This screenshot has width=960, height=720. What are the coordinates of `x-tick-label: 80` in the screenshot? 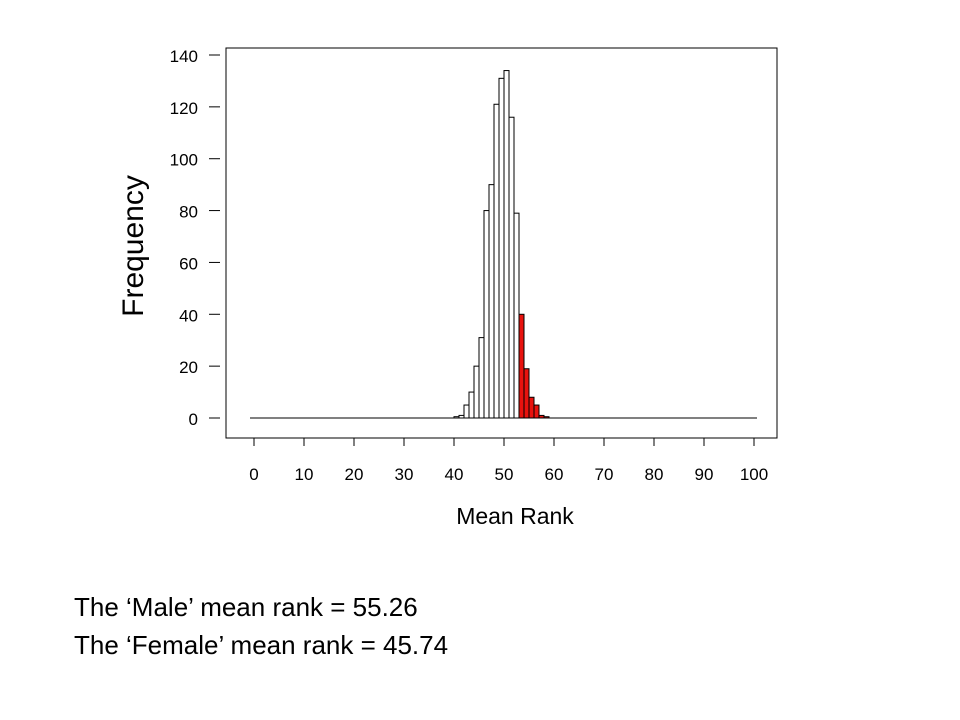 It's located at (654, 474).